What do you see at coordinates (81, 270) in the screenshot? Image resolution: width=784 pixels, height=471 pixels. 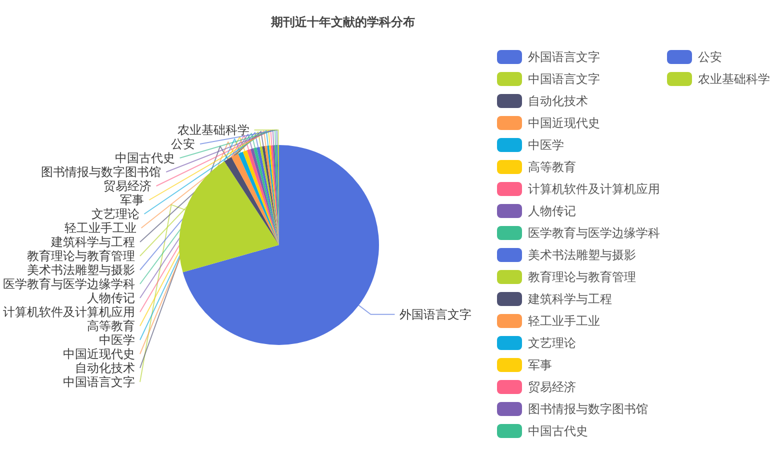 I see `slice-label: 美术书法雕塑与摄影` at bounding box center [81, 270].